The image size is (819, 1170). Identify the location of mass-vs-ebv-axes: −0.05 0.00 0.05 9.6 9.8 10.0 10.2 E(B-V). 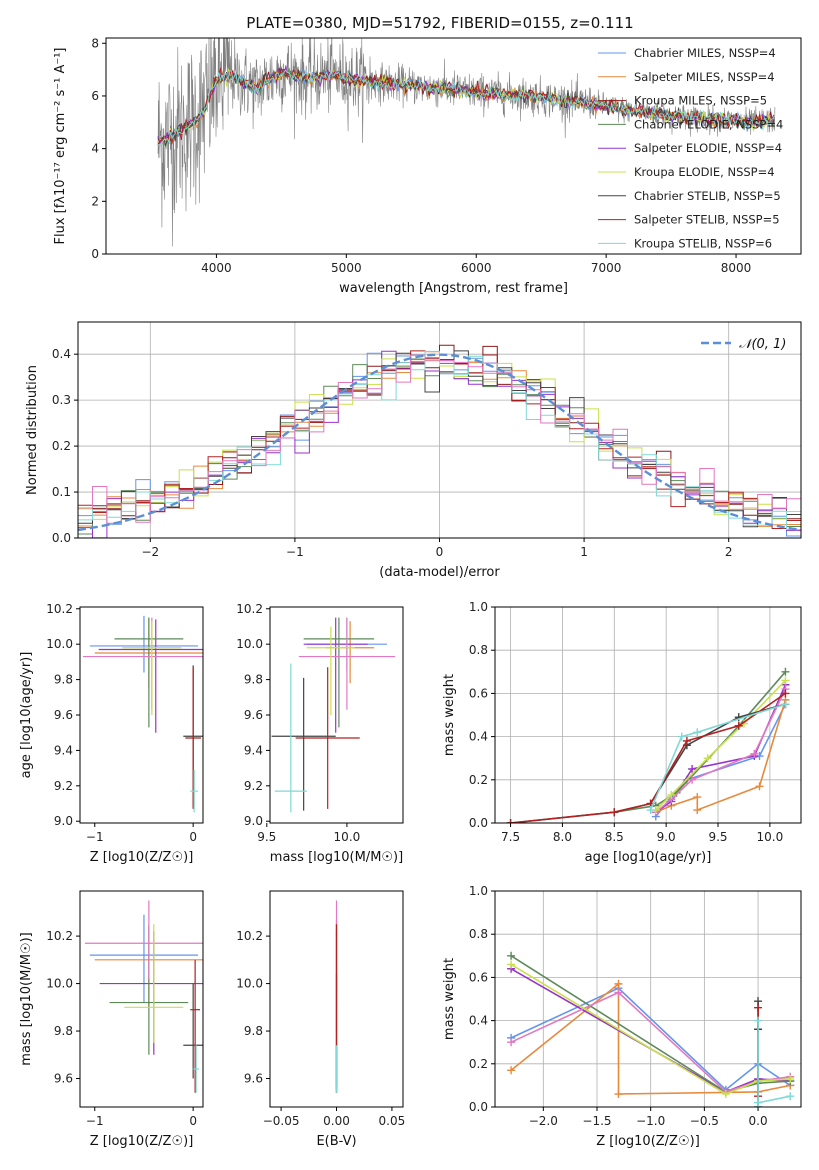
(320, 1019).